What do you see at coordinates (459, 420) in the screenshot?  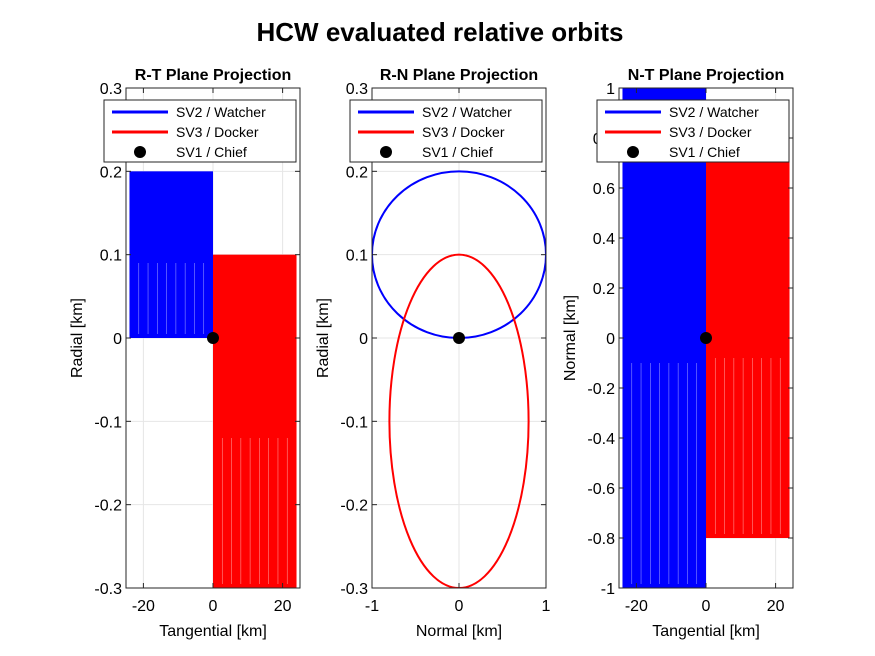 I see `series-orbit-sv3-docker` at bounding box center [459, 420].